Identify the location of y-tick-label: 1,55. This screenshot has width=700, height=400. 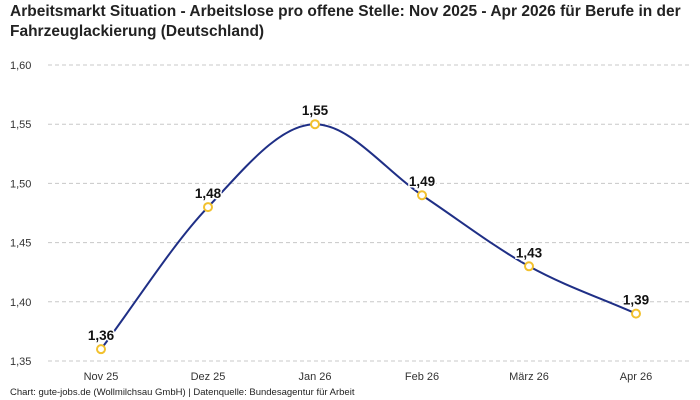
(20, 125).